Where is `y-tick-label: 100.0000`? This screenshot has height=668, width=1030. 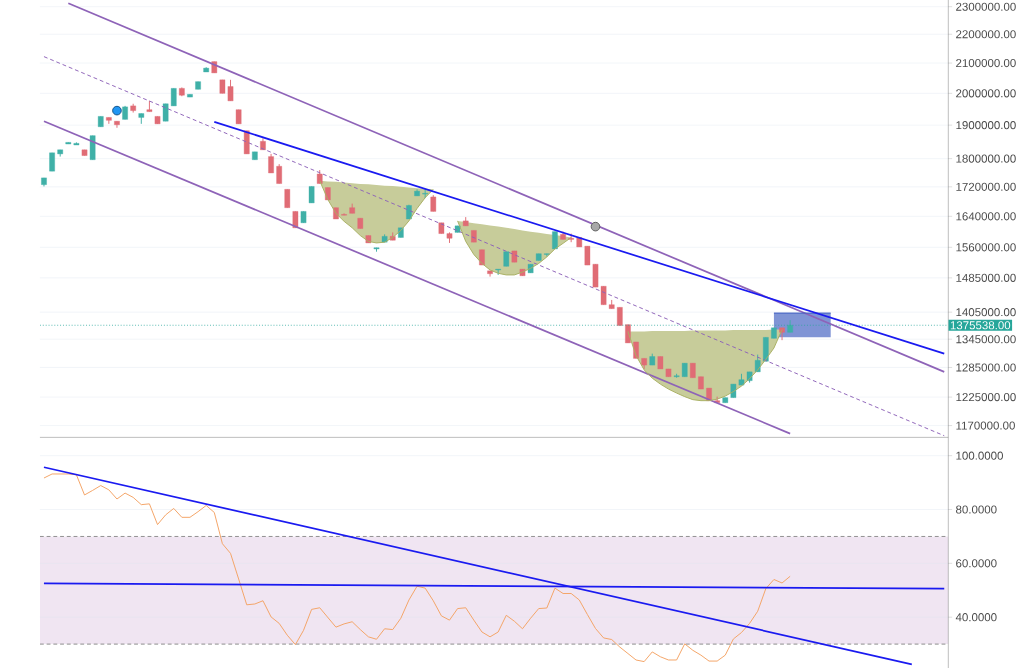 y-tick-label: 100.0000 is located at coordinates (980, 455).